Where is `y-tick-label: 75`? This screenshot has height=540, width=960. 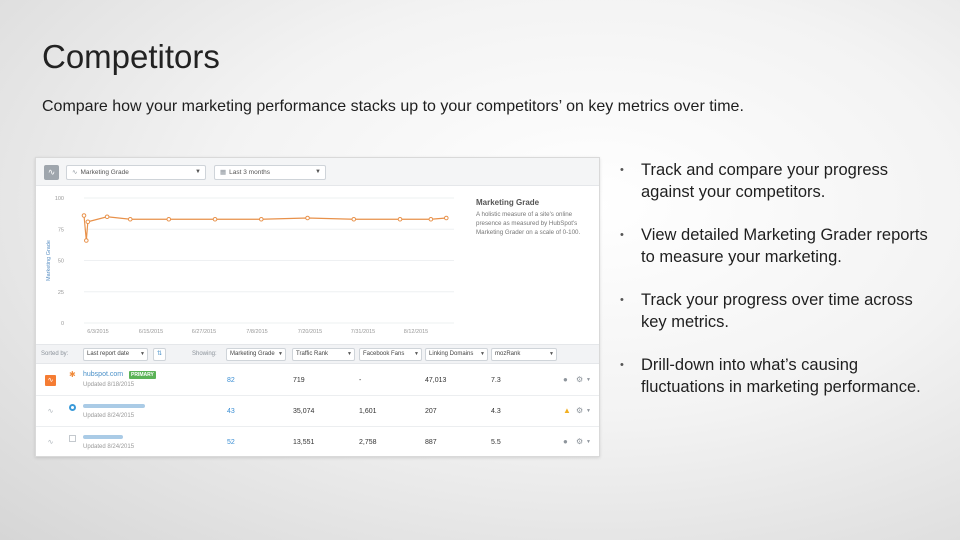 y-tick-label: 75 is located at coordinates (61, 230).